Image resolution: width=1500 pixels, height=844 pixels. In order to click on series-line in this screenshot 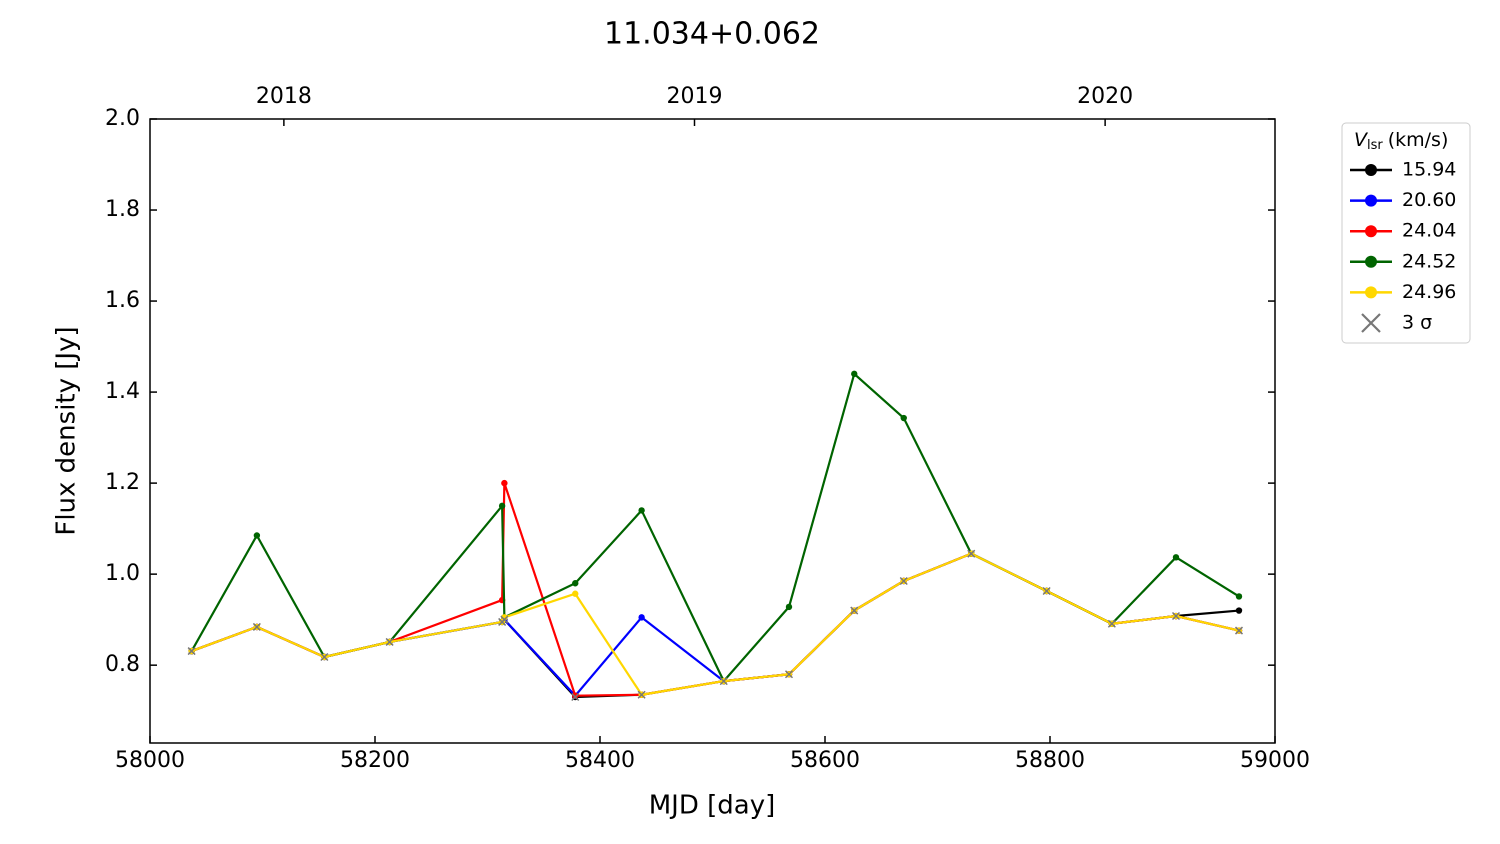, I will do `click(715, 625)`.